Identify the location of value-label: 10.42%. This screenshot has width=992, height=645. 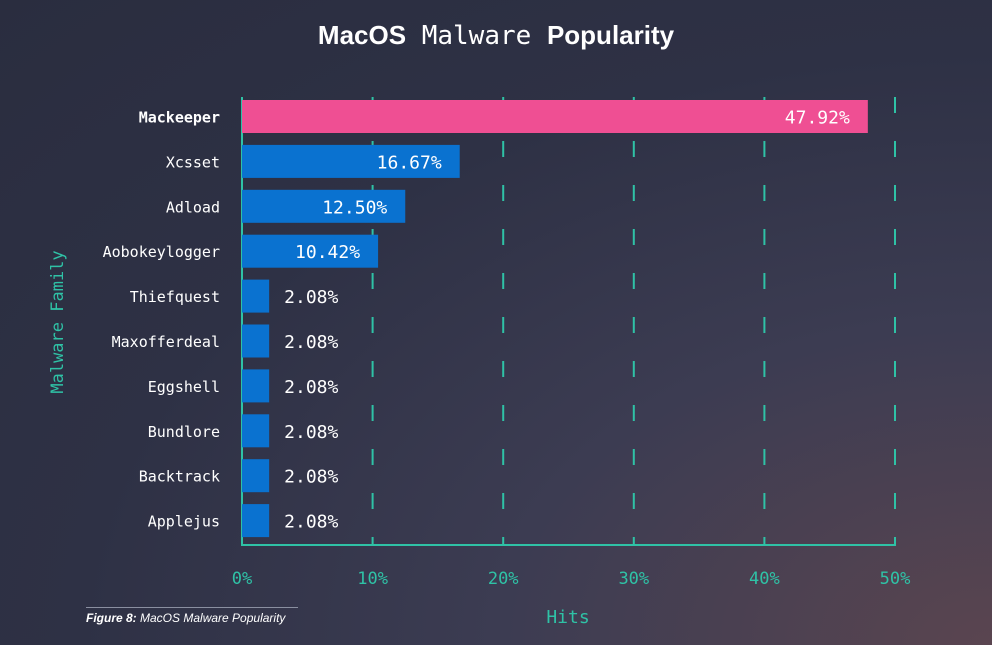
(327, 252).